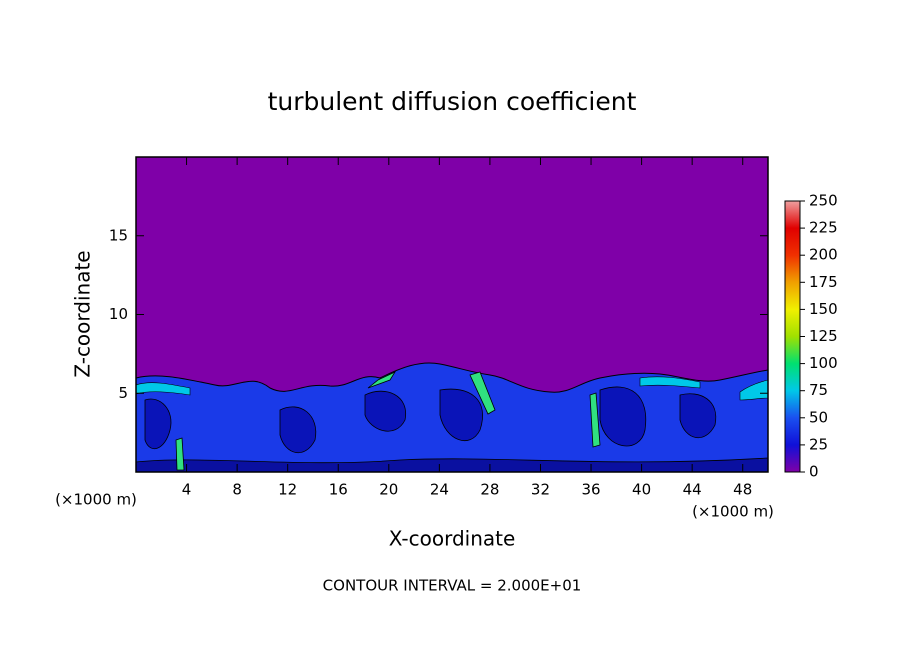 This screenshot has width=904, height=654. I want to click on x-tick-label: 8, so click(237, 490).